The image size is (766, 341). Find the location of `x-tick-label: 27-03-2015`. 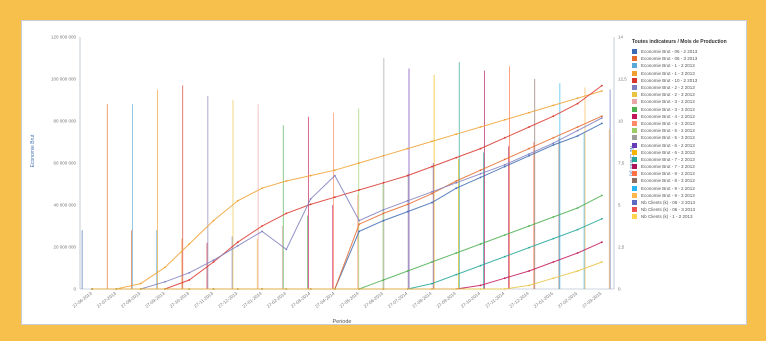

x-tick-label: 27-03-2015 is located at coordinates (592, 300).